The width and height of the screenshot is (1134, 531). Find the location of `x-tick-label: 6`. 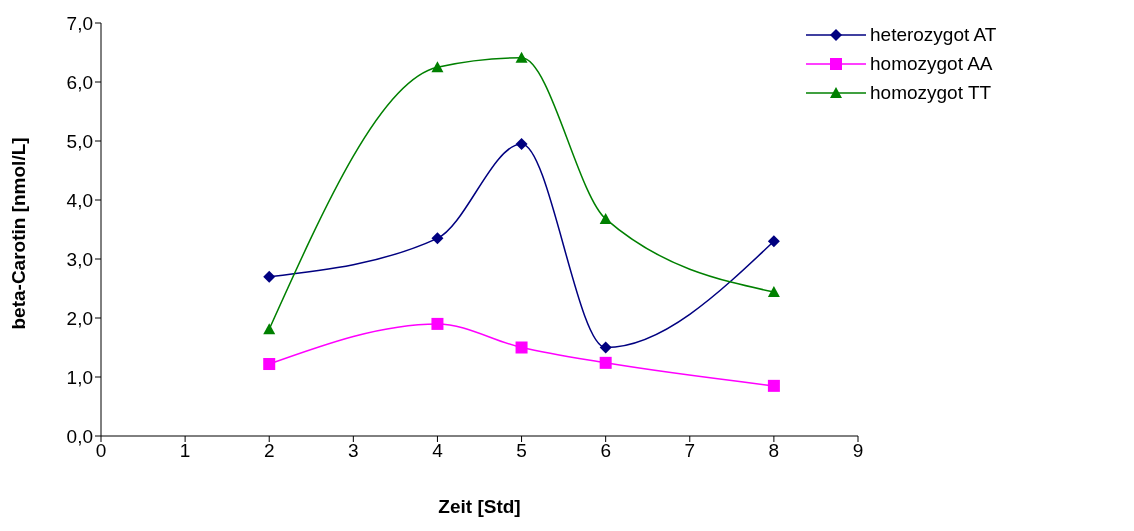

x-tick-label: 6 is located at coordinates (605, 451).